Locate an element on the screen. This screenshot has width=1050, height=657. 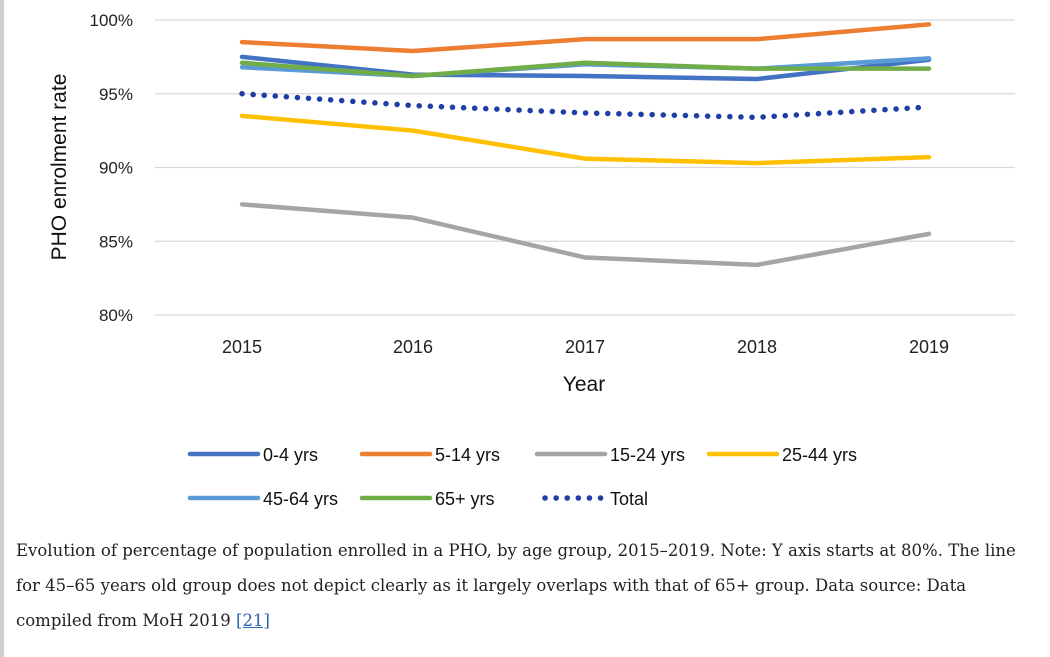
series-line-25-44-yrs is located at coordinates (585, 139).